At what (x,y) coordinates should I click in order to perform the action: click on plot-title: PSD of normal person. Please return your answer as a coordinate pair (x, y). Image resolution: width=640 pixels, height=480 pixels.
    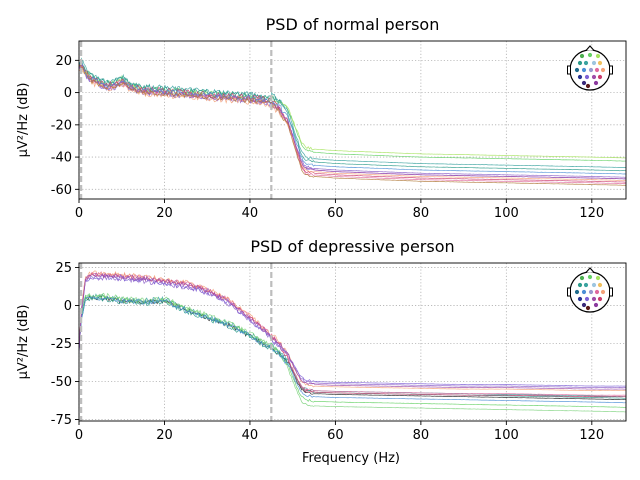
    Looking at the image, I should click on (353, 24).